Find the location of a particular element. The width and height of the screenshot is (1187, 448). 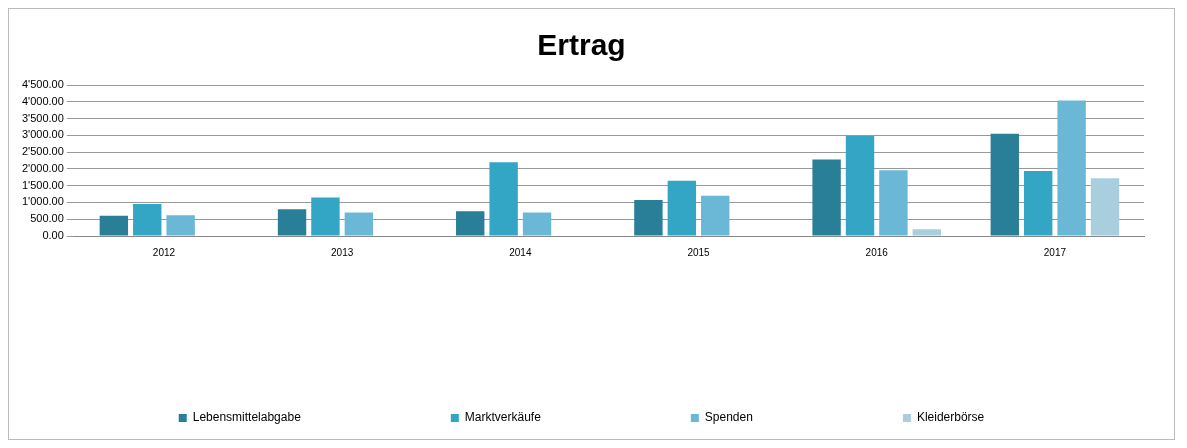

y-tick-label: 3'500.00 is located at coordinates (42, 117).